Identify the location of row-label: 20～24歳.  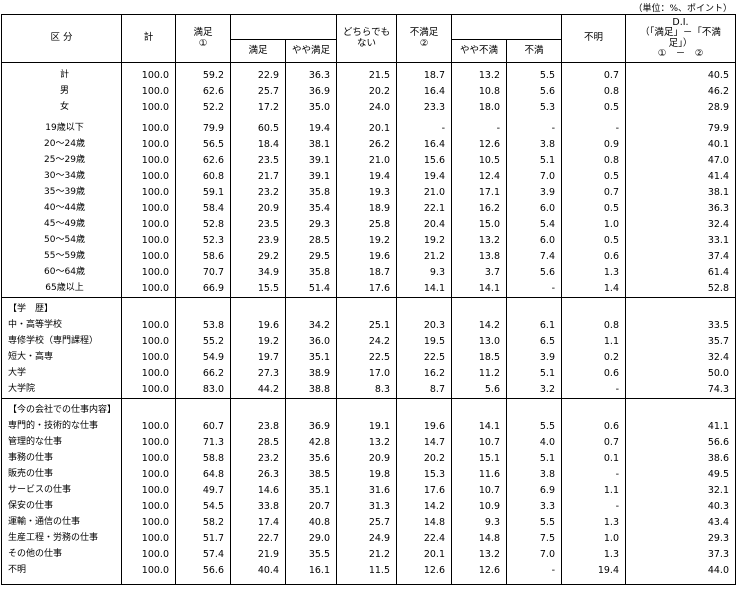
(61, 145).